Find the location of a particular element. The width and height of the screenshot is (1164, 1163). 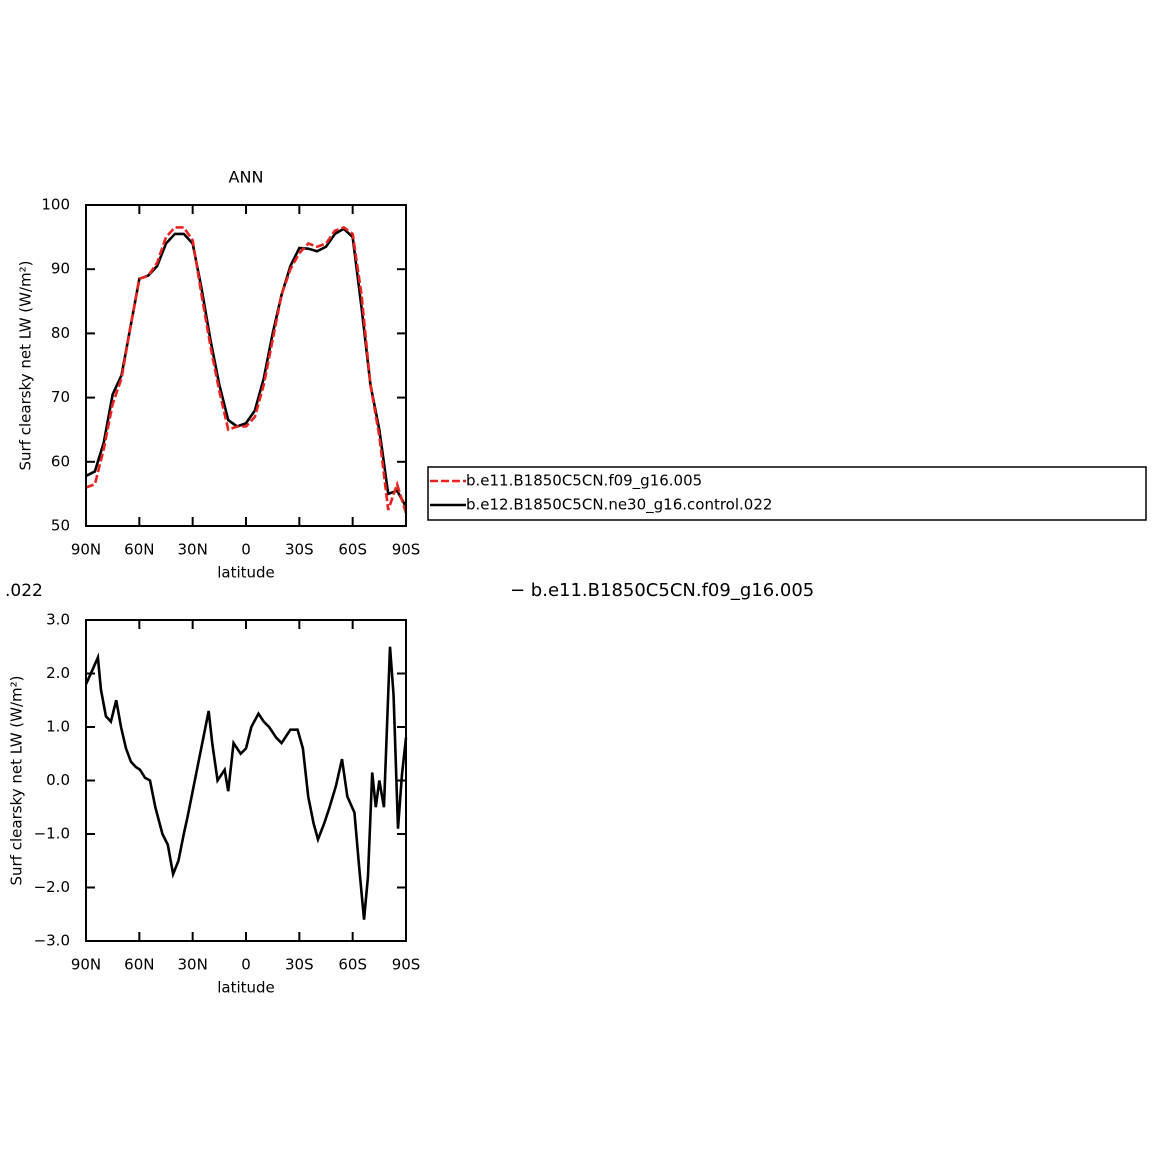

y-tick-label: 100 is located at coordinates (55, 205).